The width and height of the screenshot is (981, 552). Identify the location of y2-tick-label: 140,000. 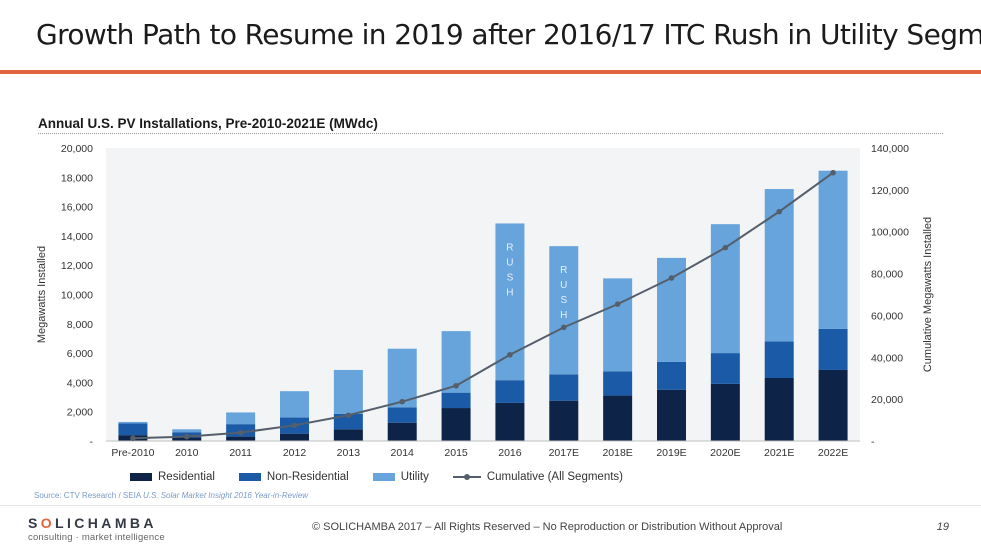
(890, 149).